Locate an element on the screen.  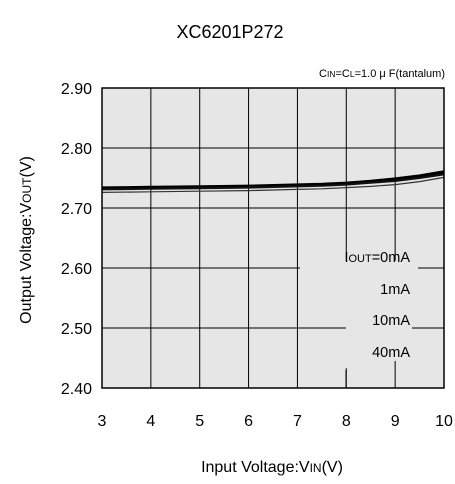
x-tick-label: 6 is located at coordinates (248, 421).